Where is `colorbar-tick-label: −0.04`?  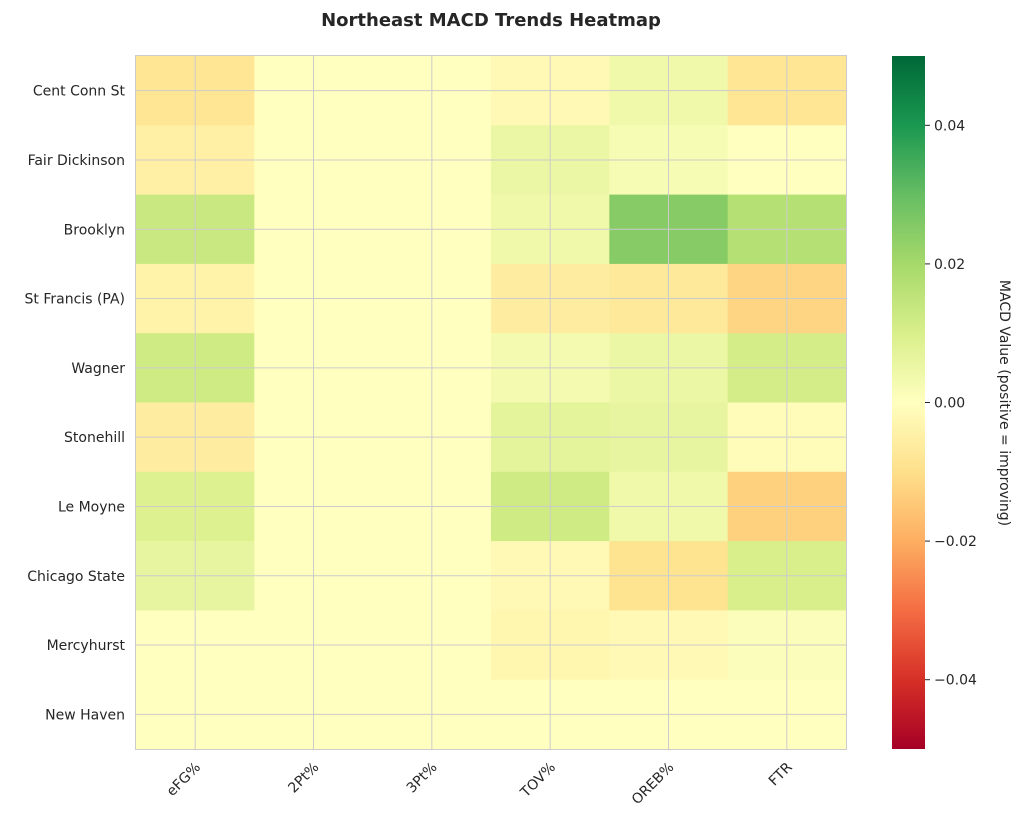 colorbar-tick-label: −0.04 is located at coordinates (955, 681).